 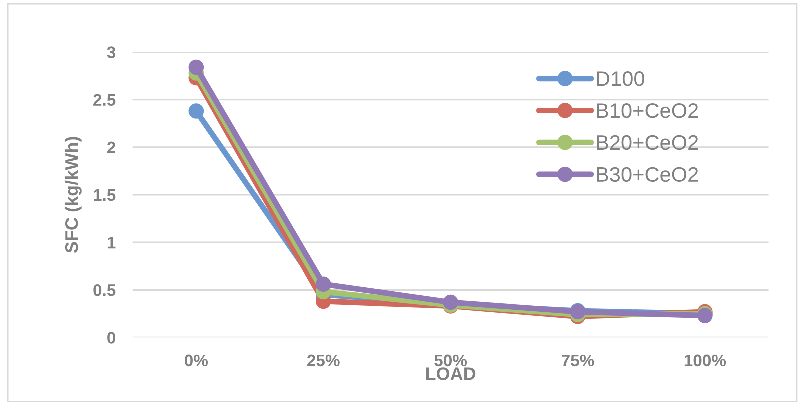 What do you see at coordinates (620, 79) in the screenshot?
I see `legend-label: D100` at bounding box center [620, 79].